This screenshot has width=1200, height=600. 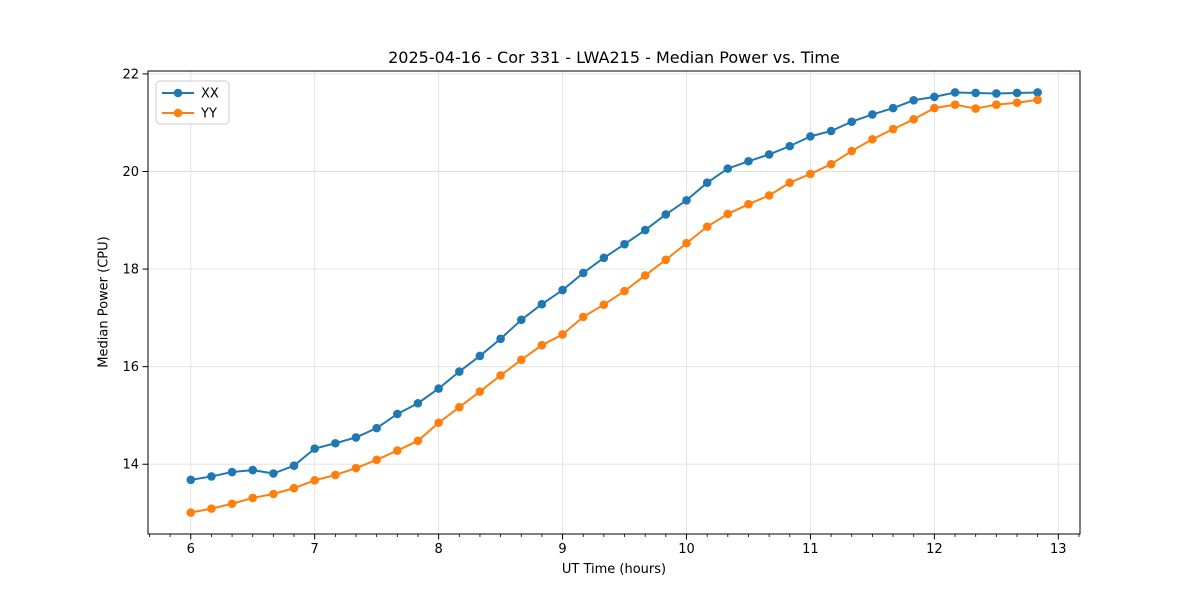 What do you see at coordinates (130, 270) in the screenshot?
I see `y-tick-label: 18` at bounding box center [130, 270].